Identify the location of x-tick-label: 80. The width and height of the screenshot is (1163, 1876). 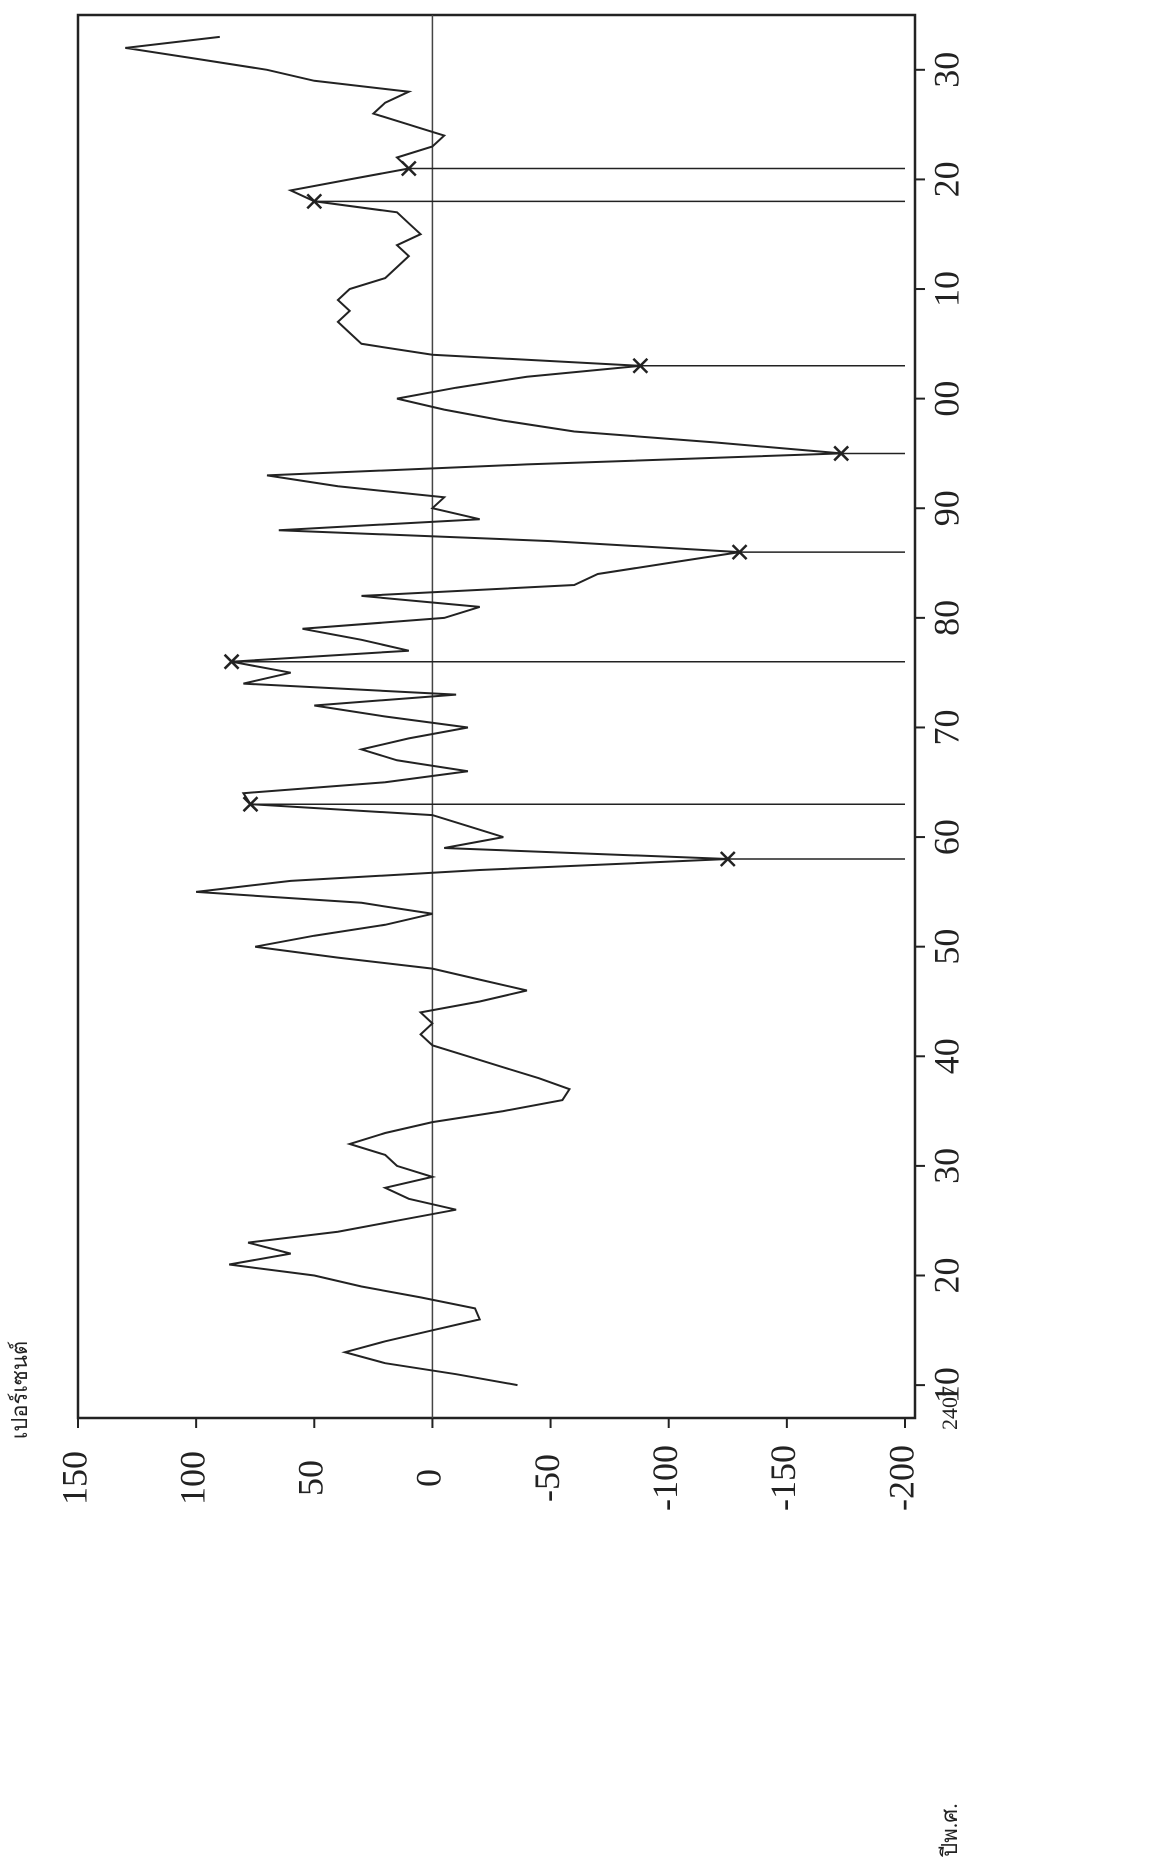
(946, 618).